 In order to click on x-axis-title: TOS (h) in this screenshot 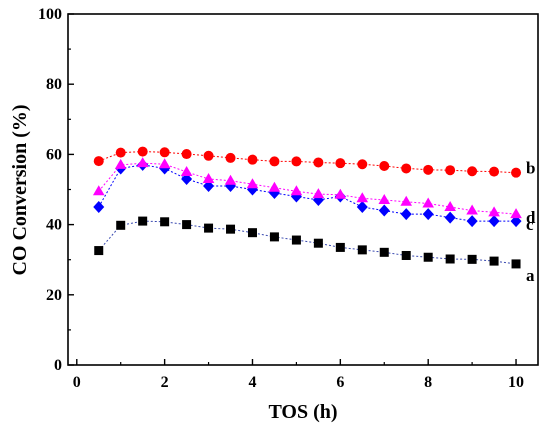, I will do `click(302, 412)`.